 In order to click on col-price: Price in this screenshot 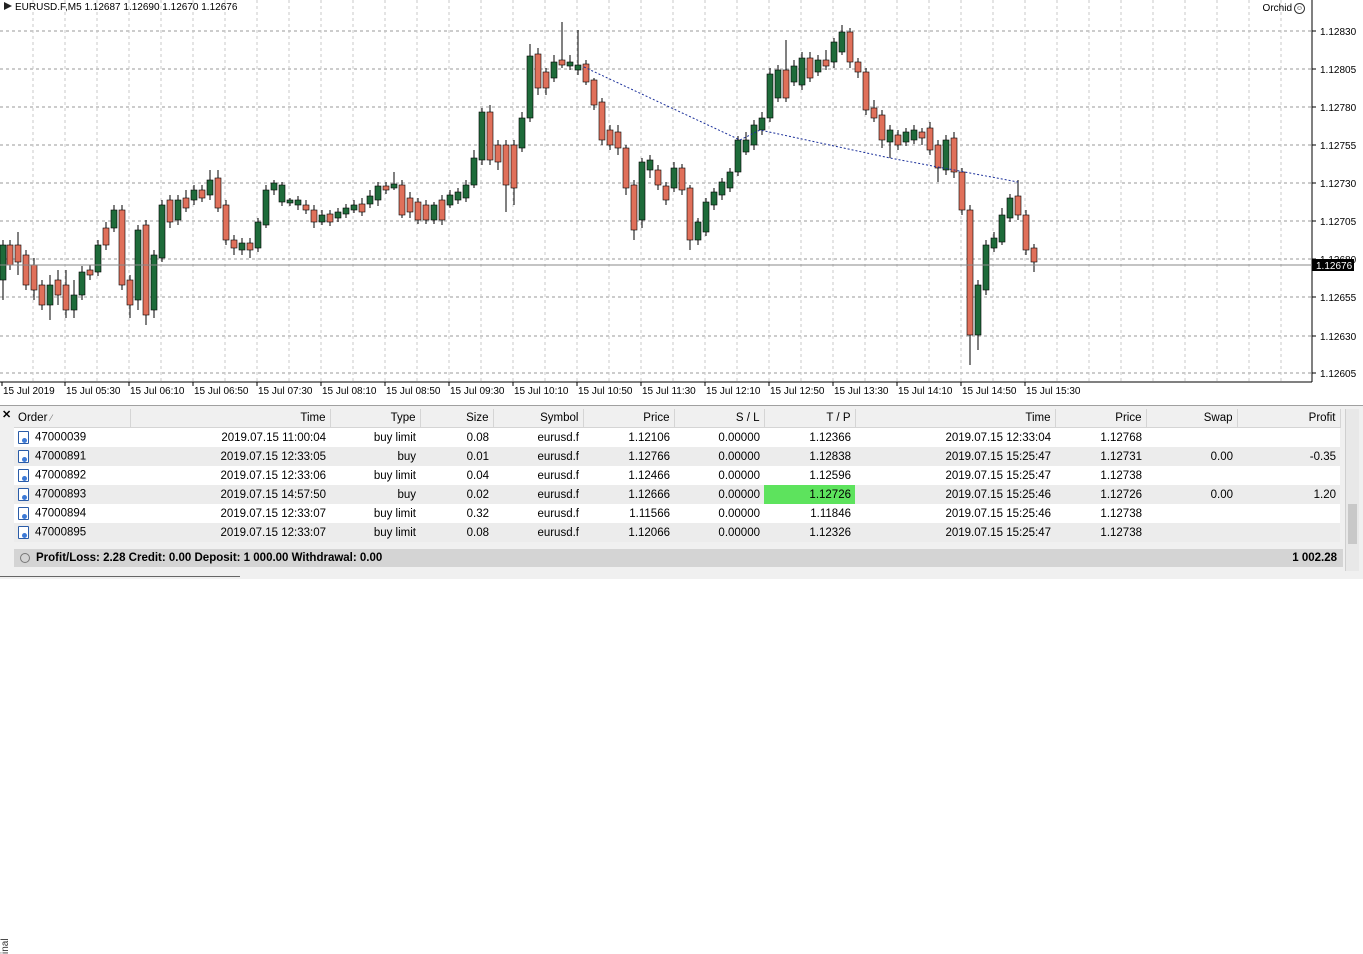, I will do `click(629, 418)`.